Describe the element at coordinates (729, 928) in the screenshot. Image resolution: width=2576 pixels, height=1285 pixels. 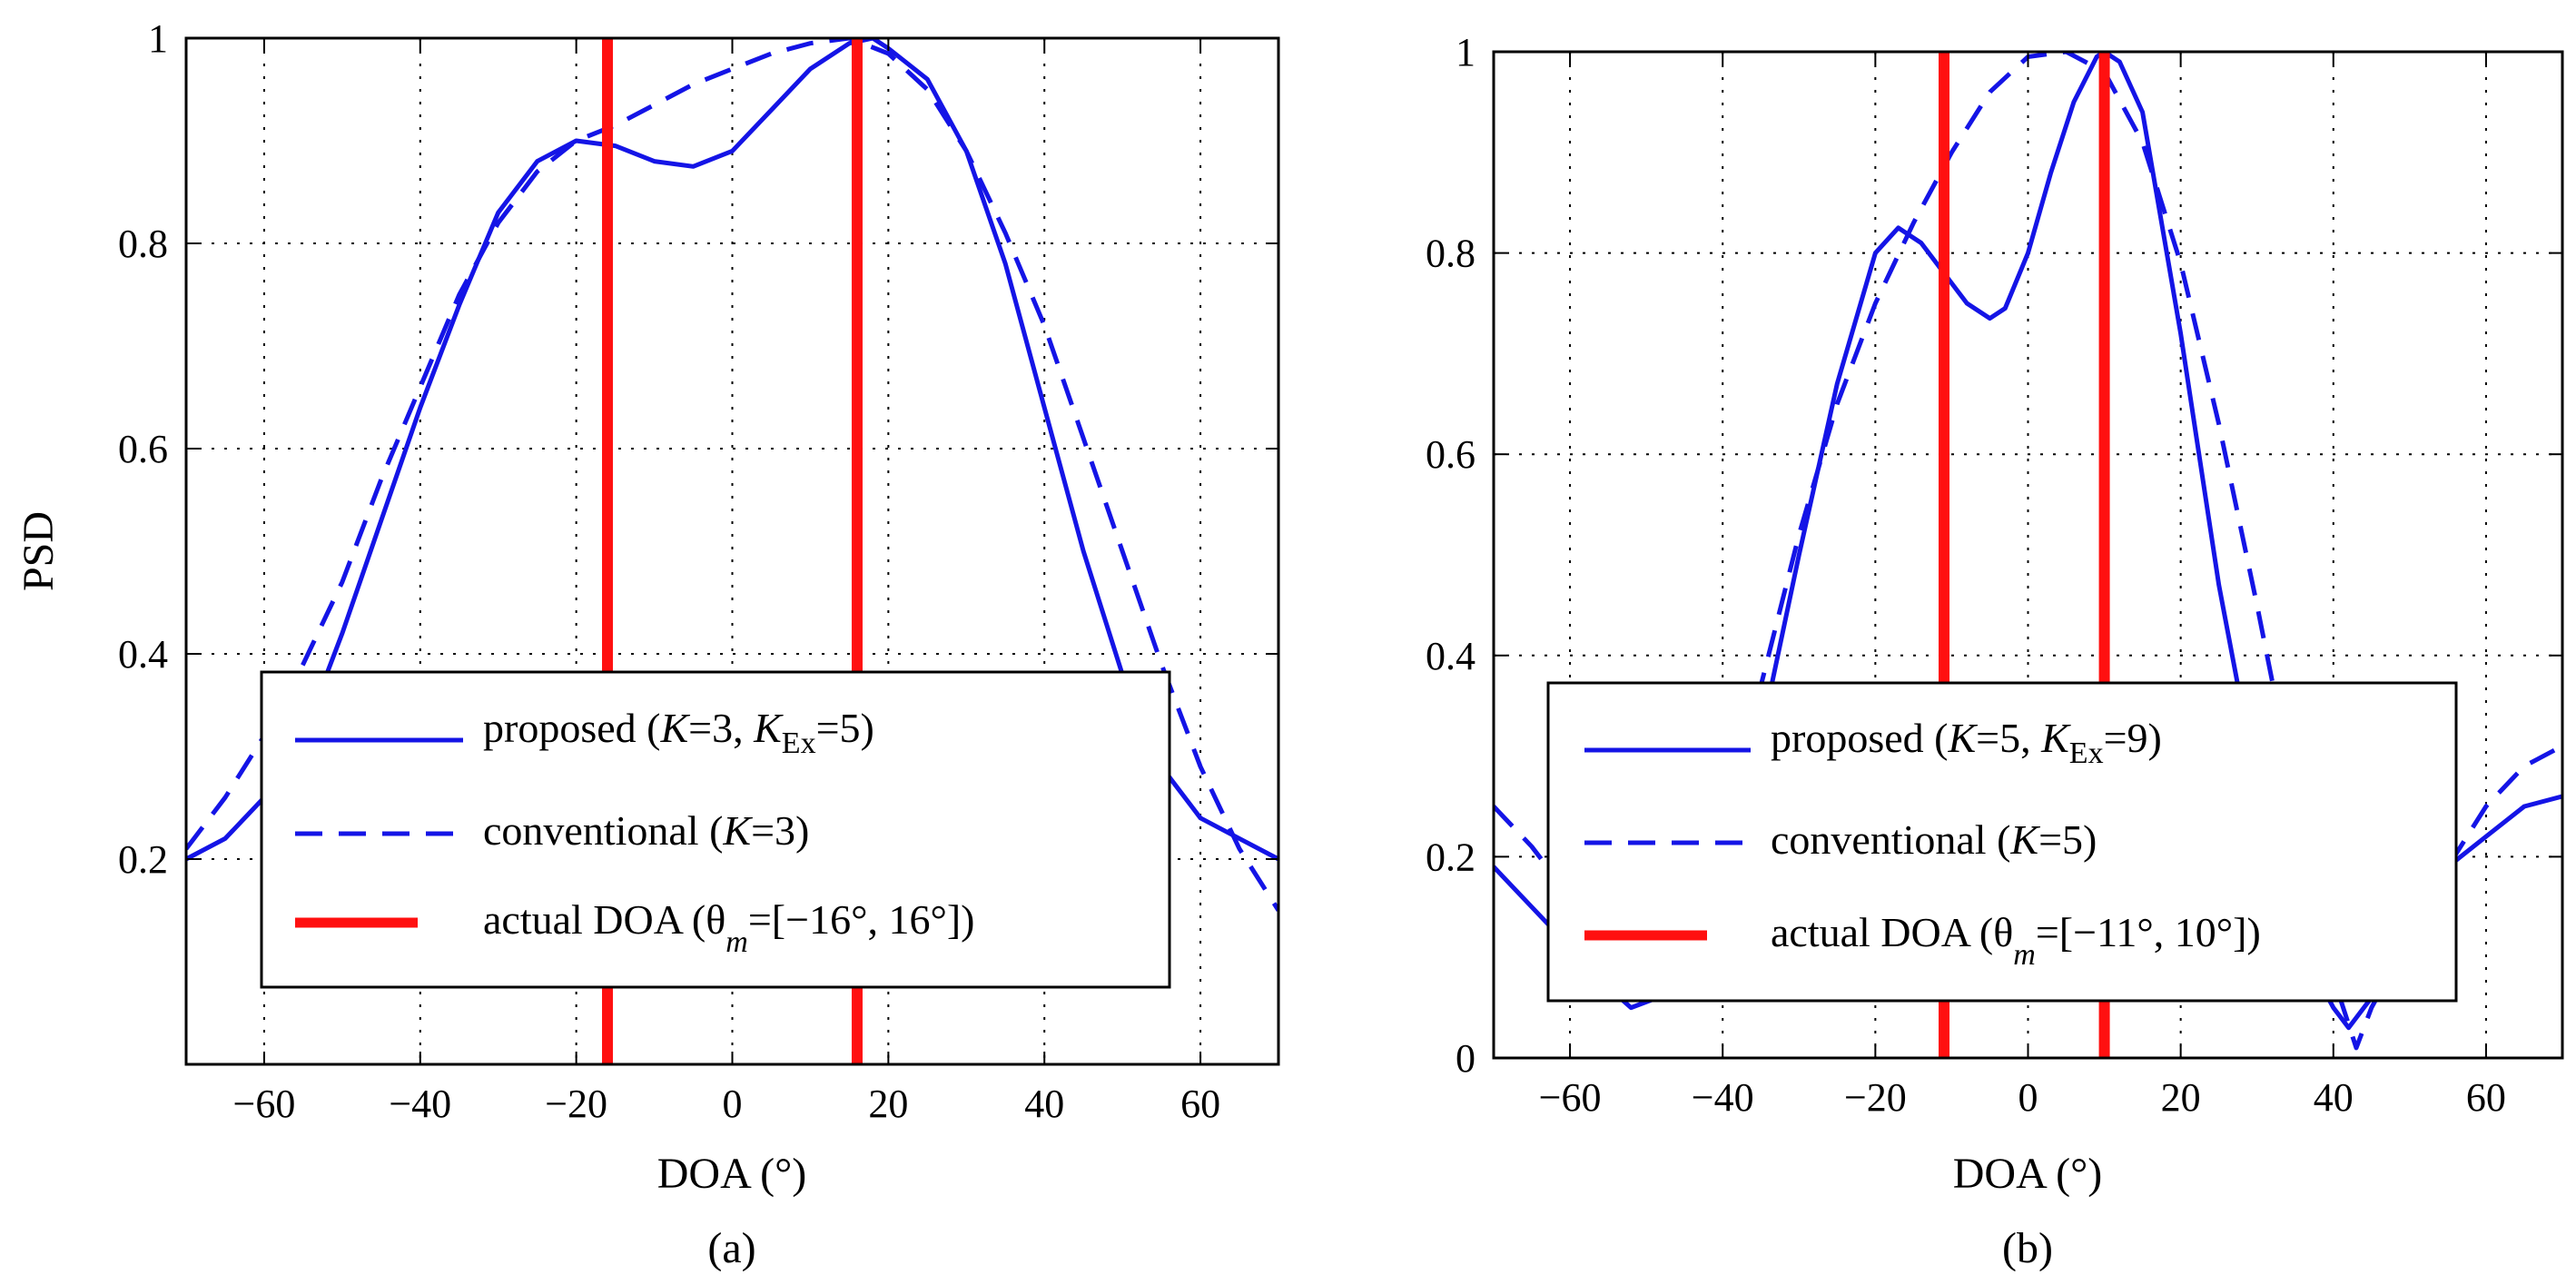
I see `legend-label-actual-a: actual DOA (θm=[−16°, 16°])` at that location.